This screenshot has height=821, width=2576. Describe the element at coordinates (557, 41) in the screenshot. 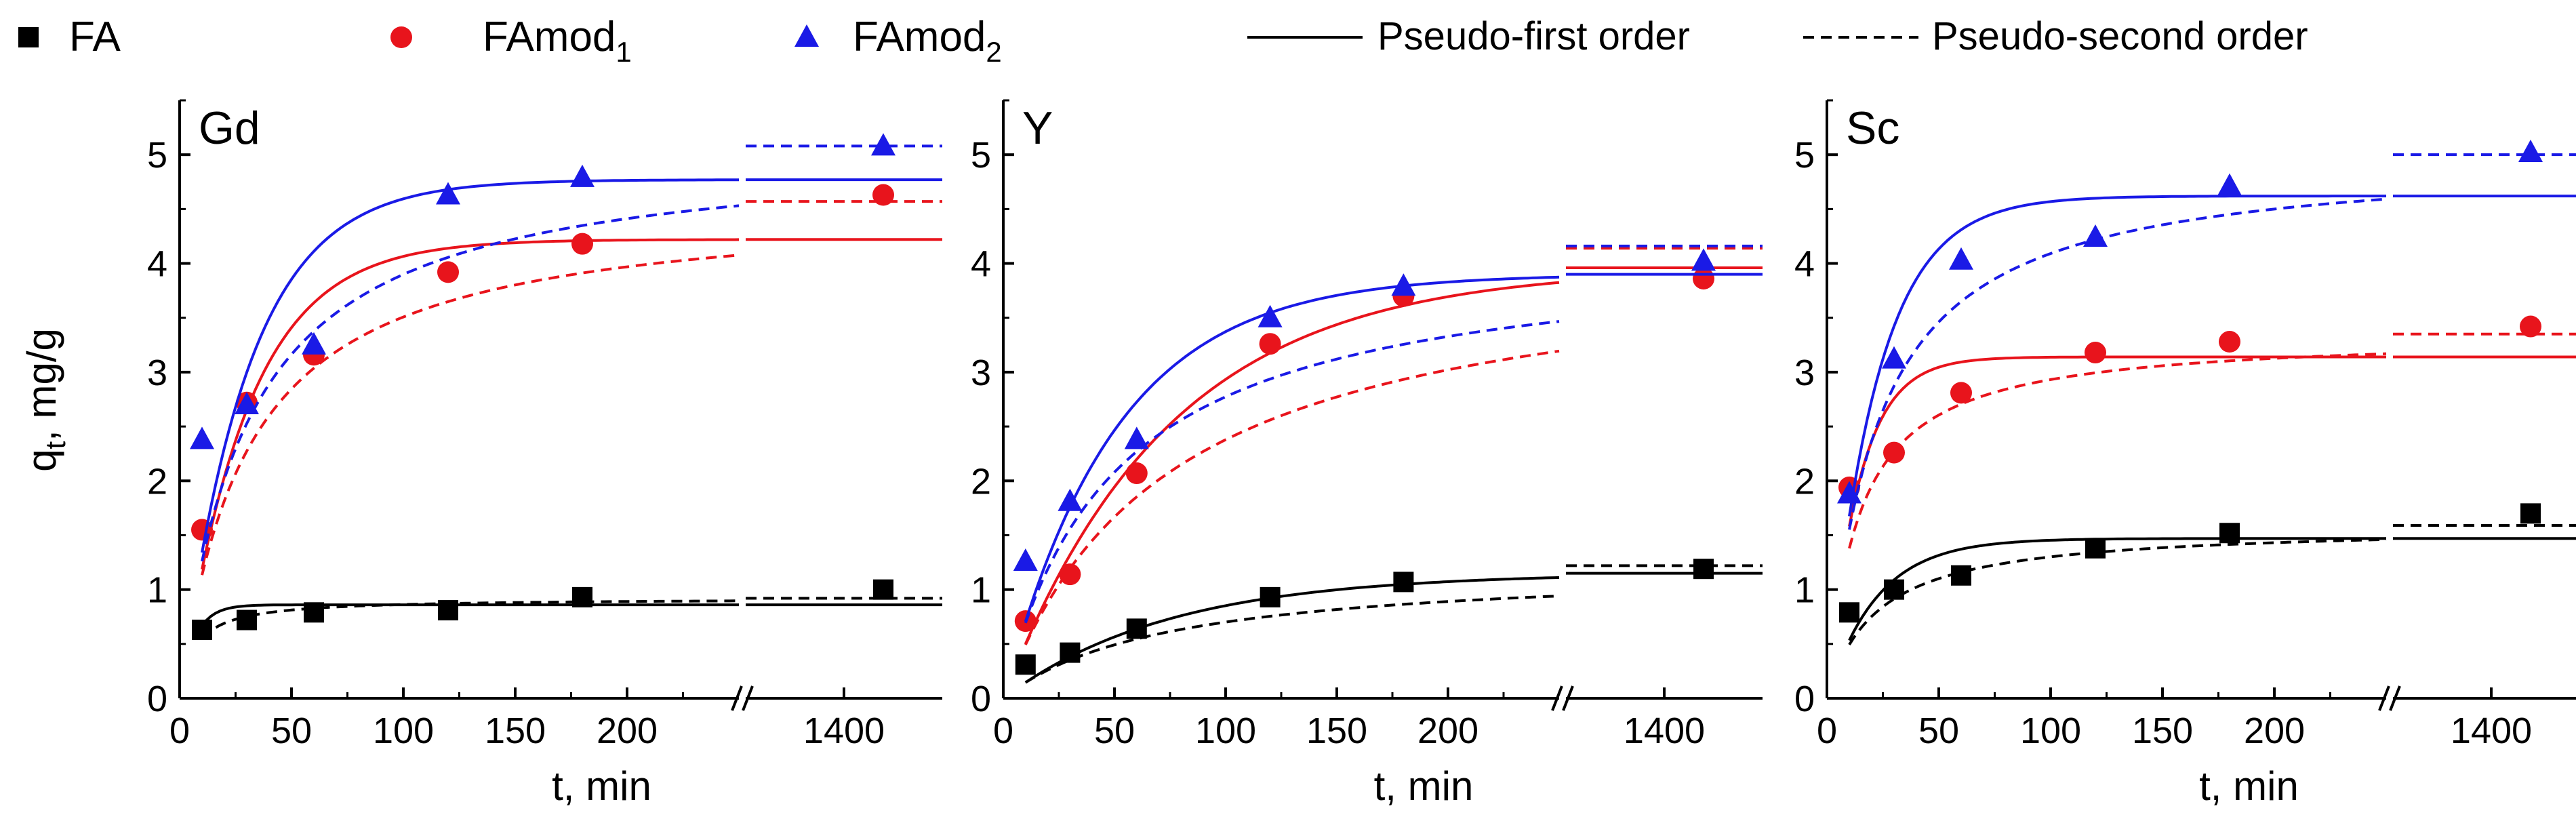

I see `legend-label-2: FAmod1` at that location.